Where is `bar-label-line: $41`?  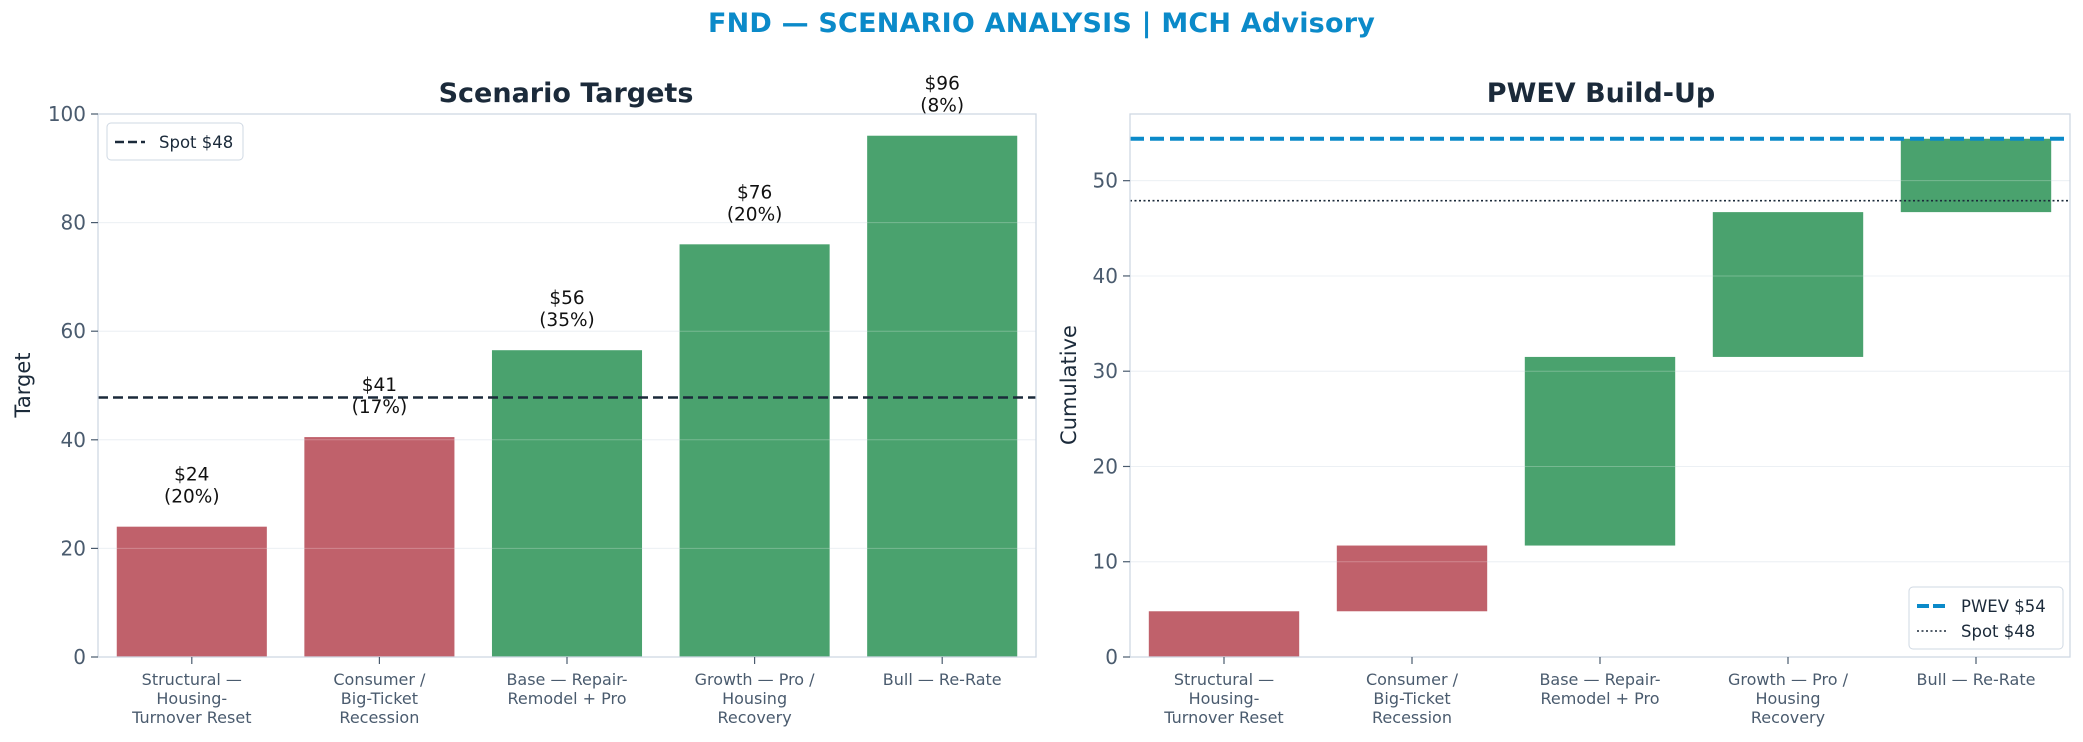
bar-label-line: $41 is located at coordinates (379, 385).